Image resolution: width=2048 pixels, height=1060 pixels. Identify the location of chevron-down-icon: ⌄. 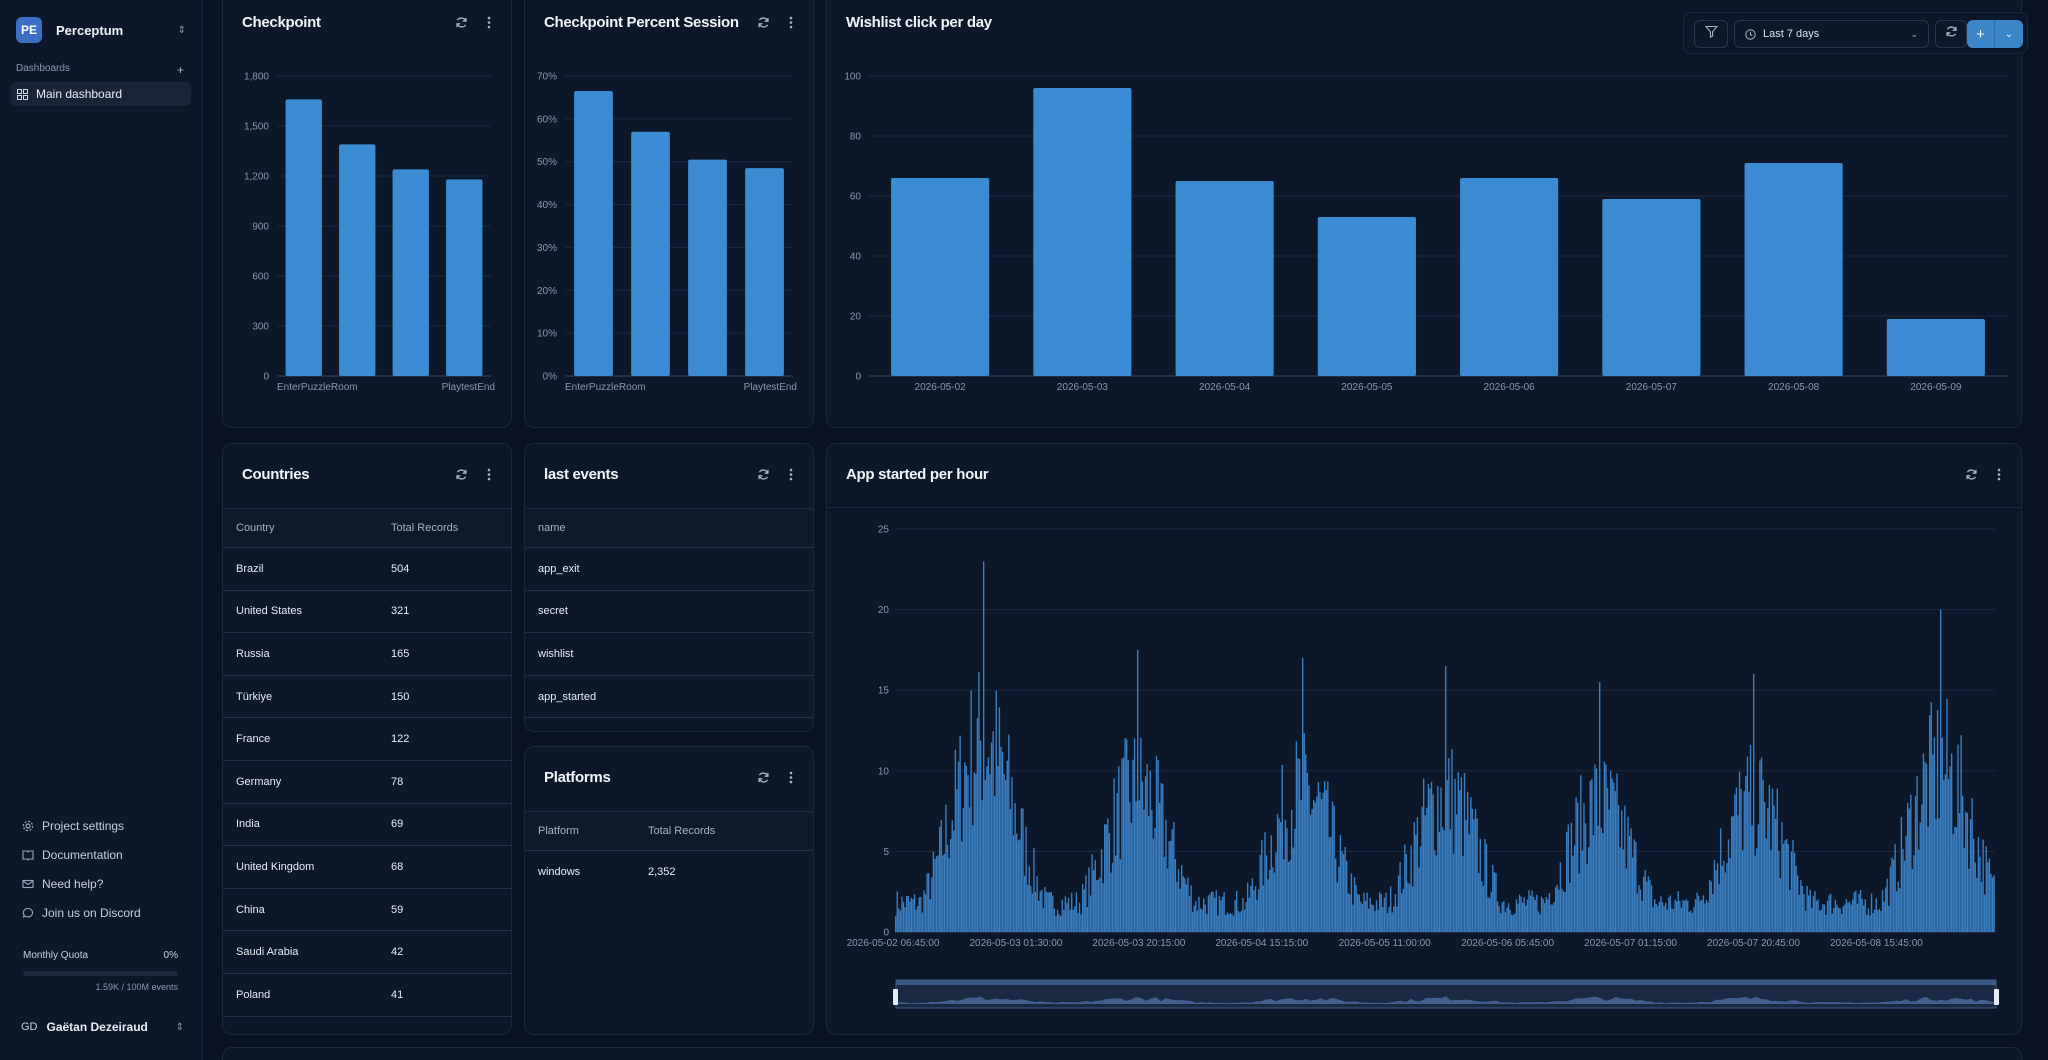
(2009, 34).